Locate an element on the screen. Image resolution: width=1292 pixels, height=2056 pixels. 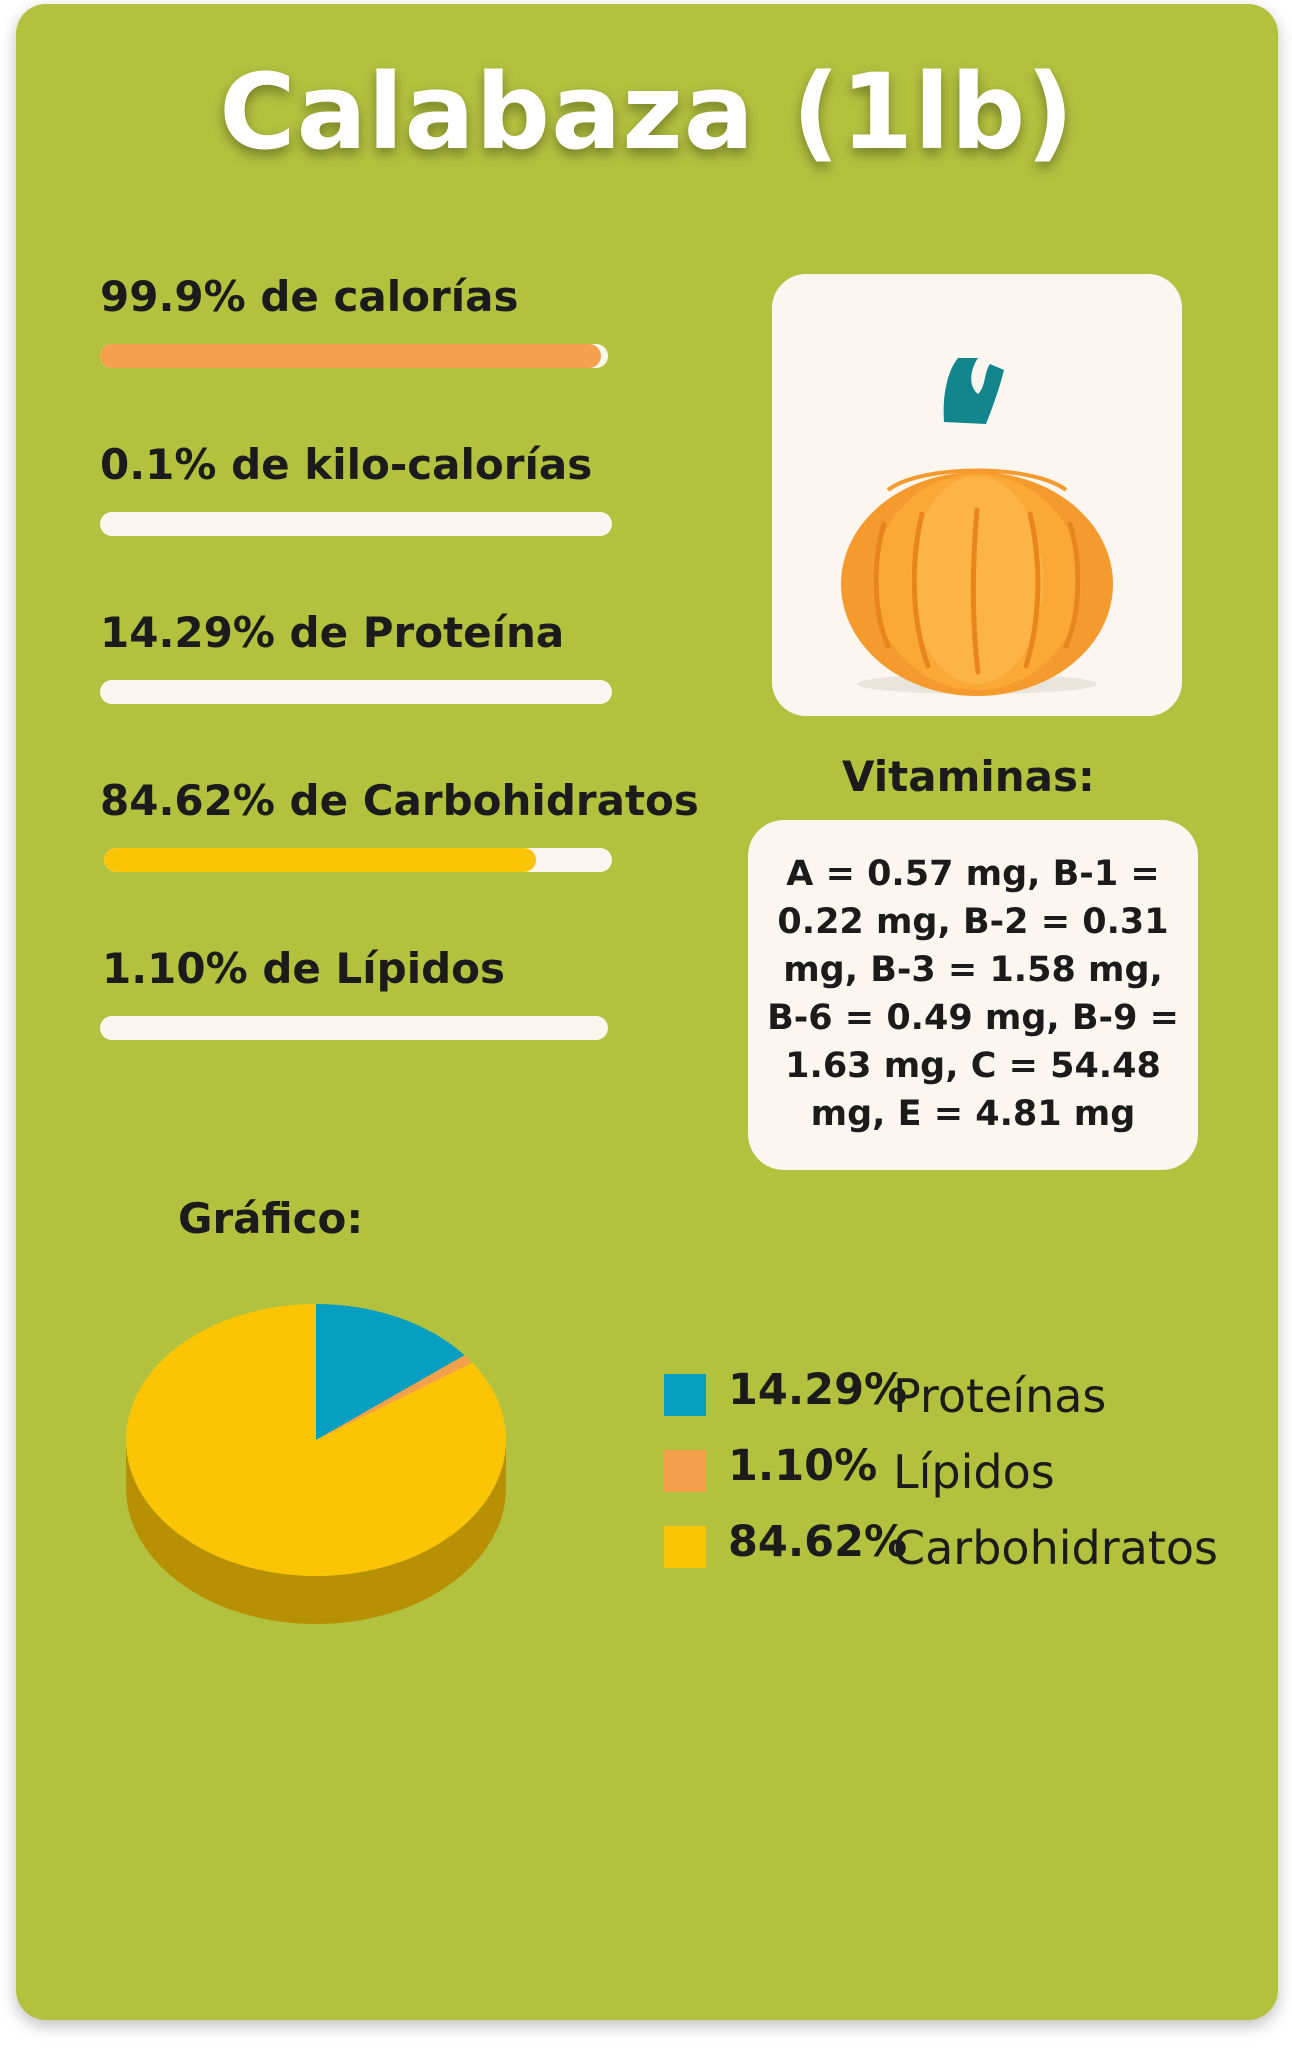
legend-value-proteinas: 14.29% is located at coordinates (818, 1390).